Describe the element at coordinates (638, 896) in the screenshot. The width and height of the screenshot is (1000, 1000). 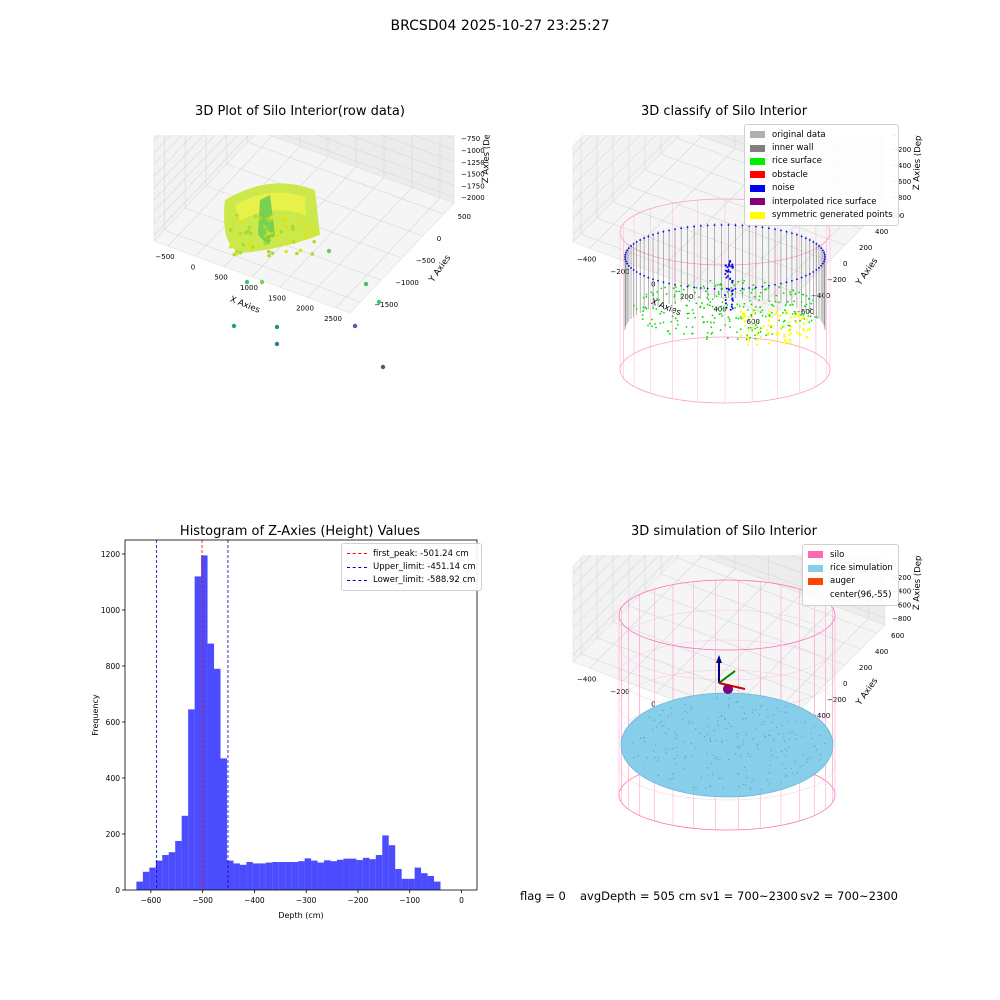
I see `avg-depth-text: avgDepth = 505 cm` at that location.